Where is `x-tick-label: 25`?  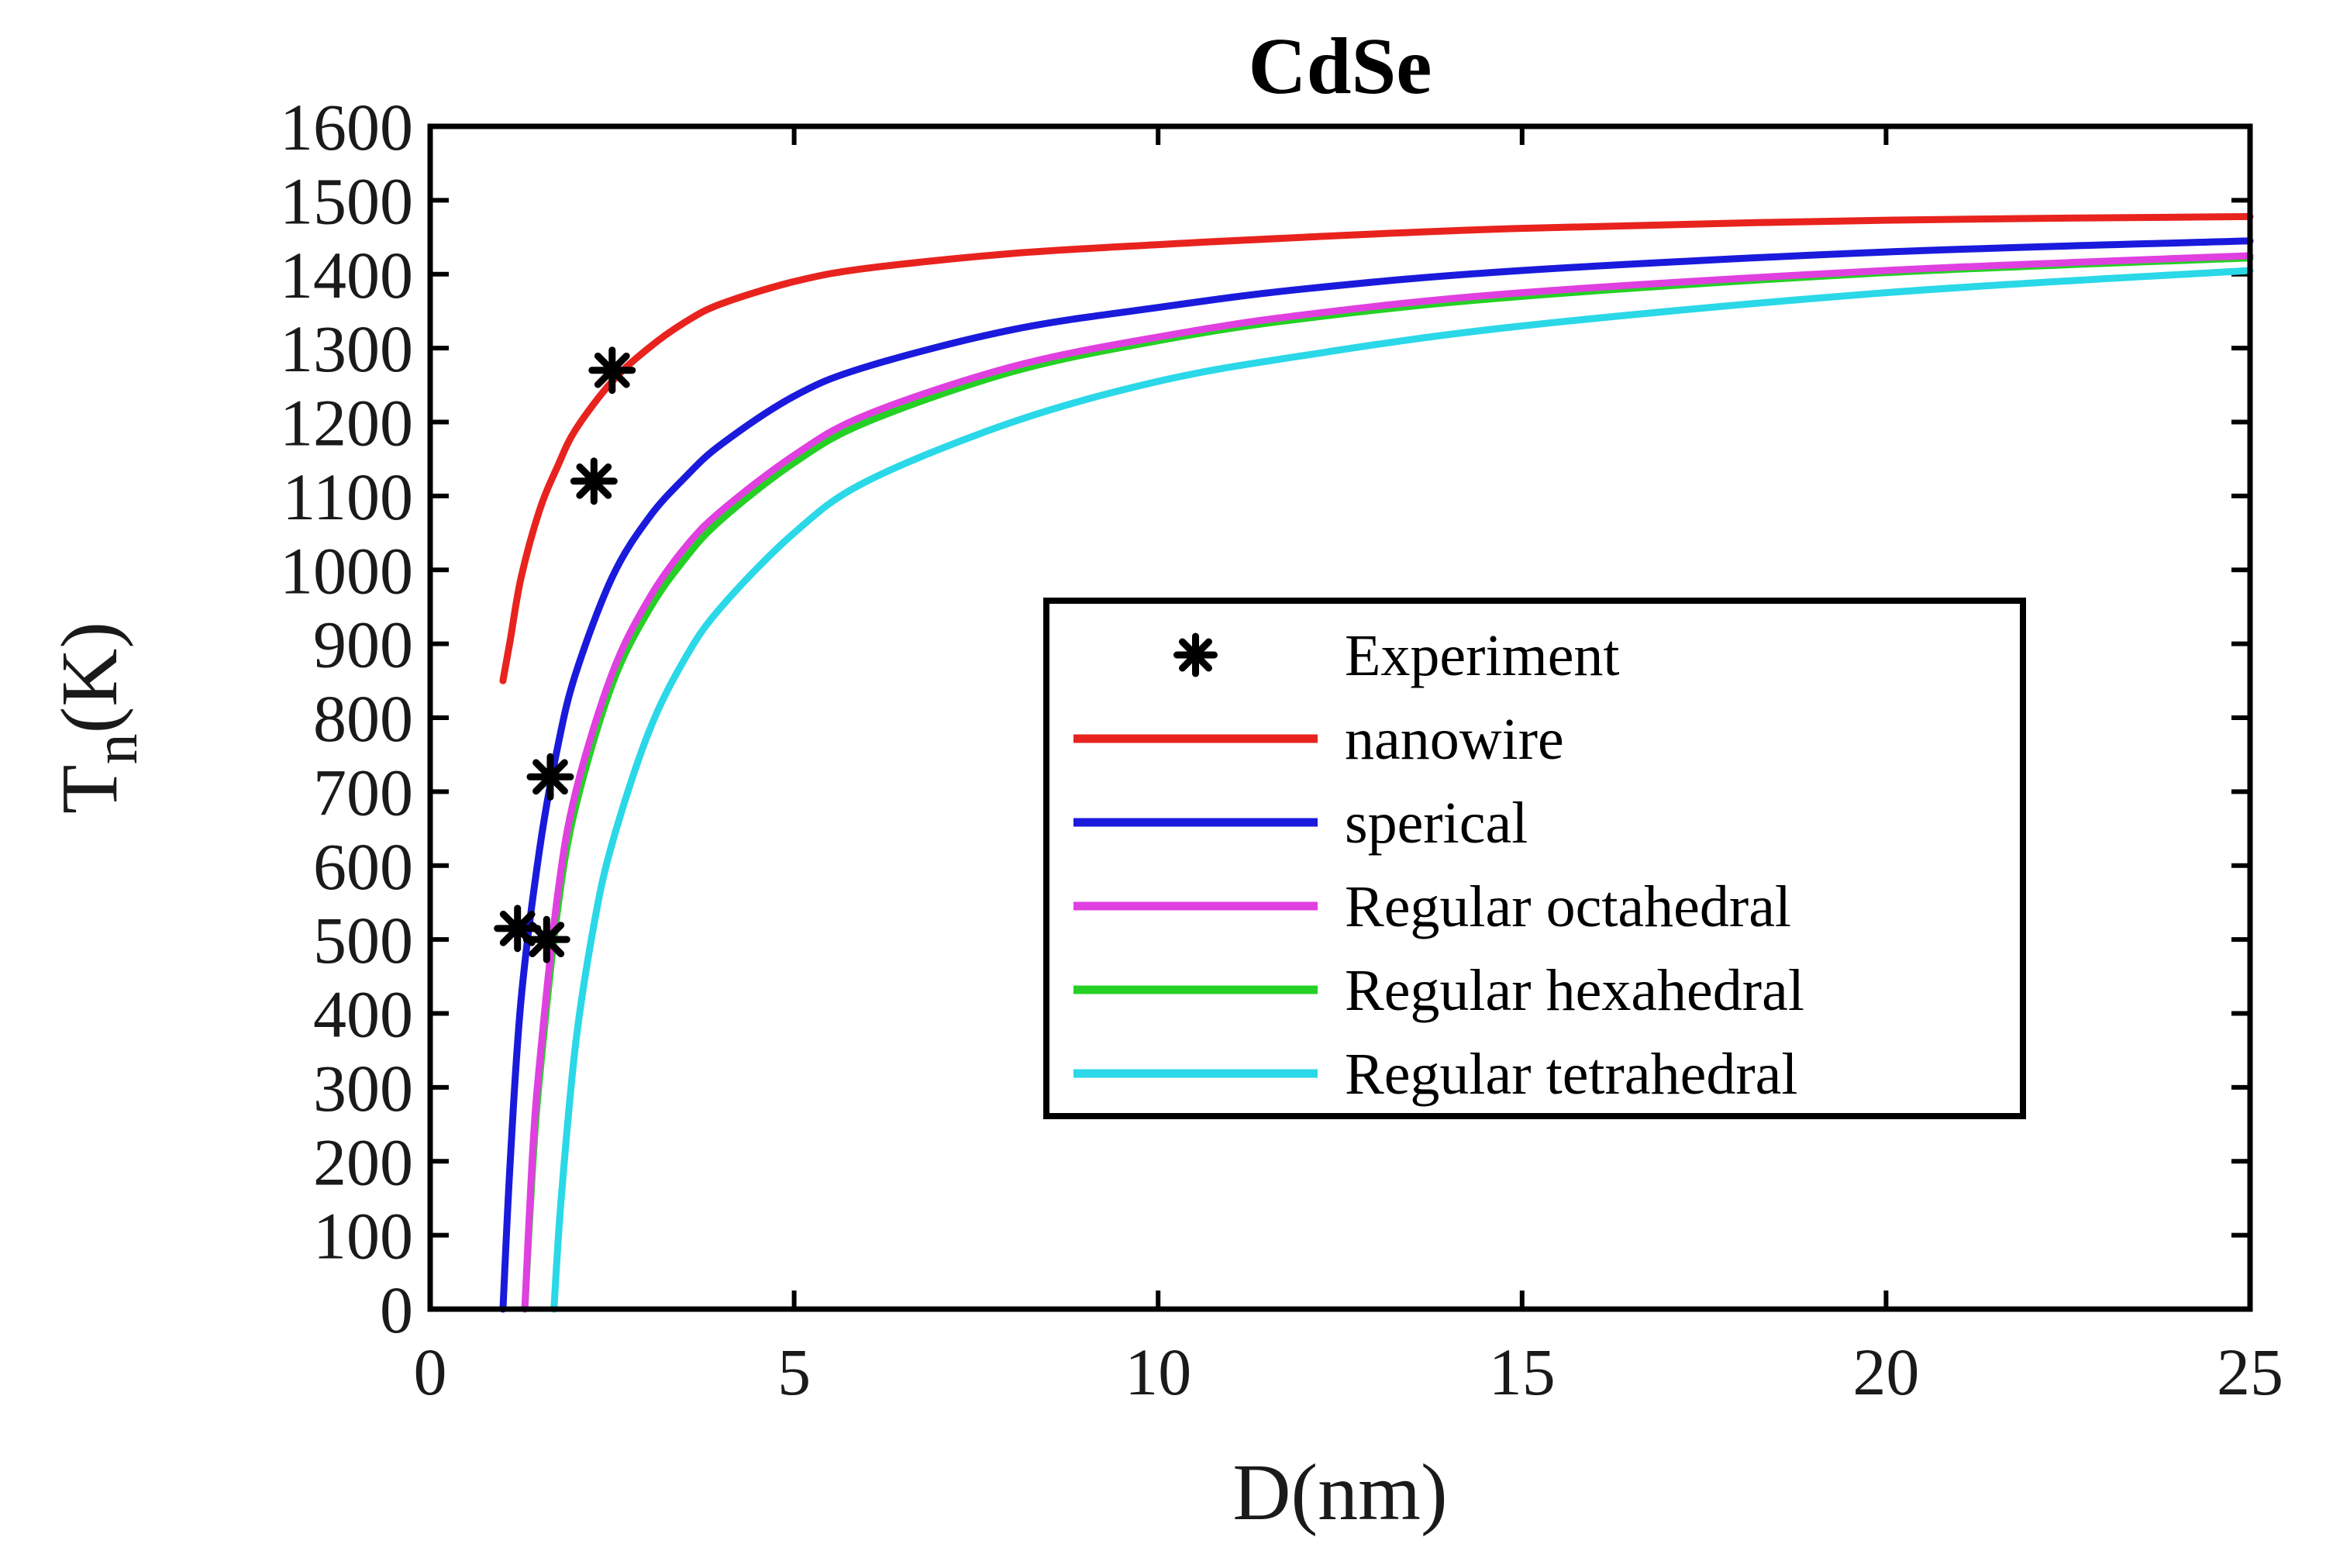
x-tick-label: 25 is located at coordinates (2250, 1372).